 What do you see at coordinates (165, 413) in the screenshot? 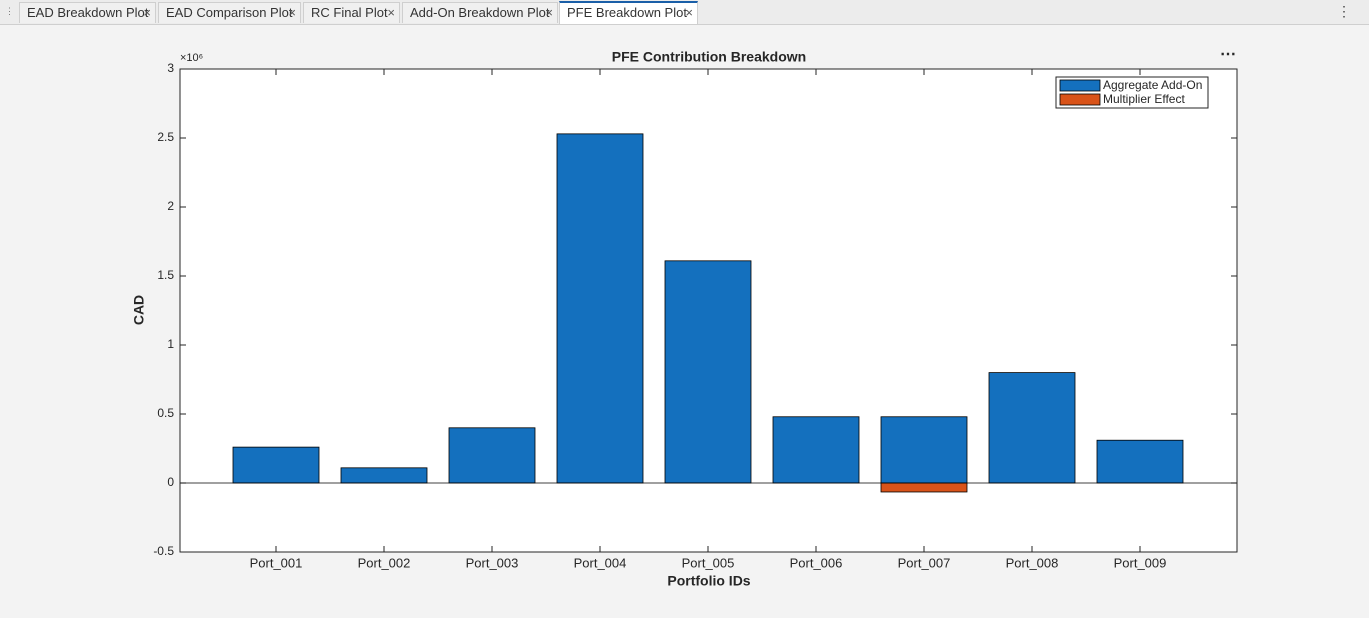
I see `y-tick-label: 0.5` at bounding box center [165, 413].